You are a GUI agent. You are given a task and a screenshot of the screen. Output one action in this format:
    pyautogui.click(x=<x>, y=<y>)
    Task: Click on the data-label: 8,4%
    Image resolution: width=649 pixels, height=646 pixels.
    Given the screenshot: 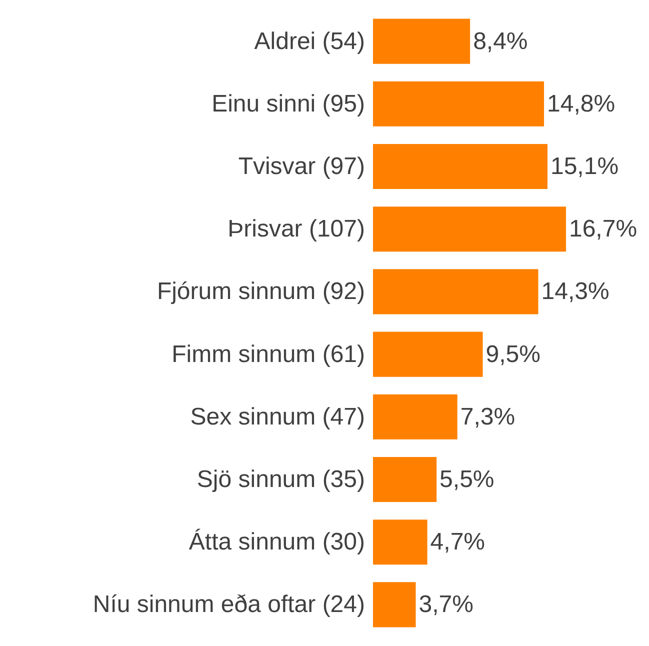 What is the action you would take?
    pyautogui.click(x=500, y=41)
    